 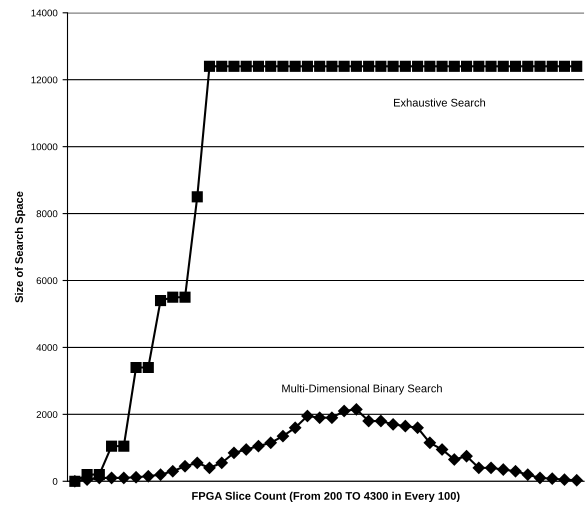 I want to click on y-tick-label: 8000, so click(x=47, y=214).